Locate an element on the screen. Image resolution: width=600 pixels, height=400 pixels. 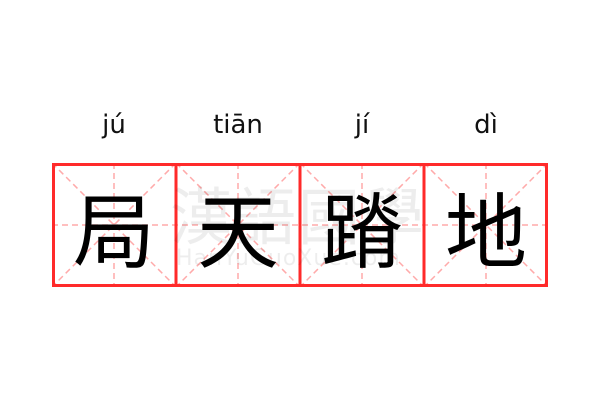
character-4: 地 is located at coordinates (485, 233).